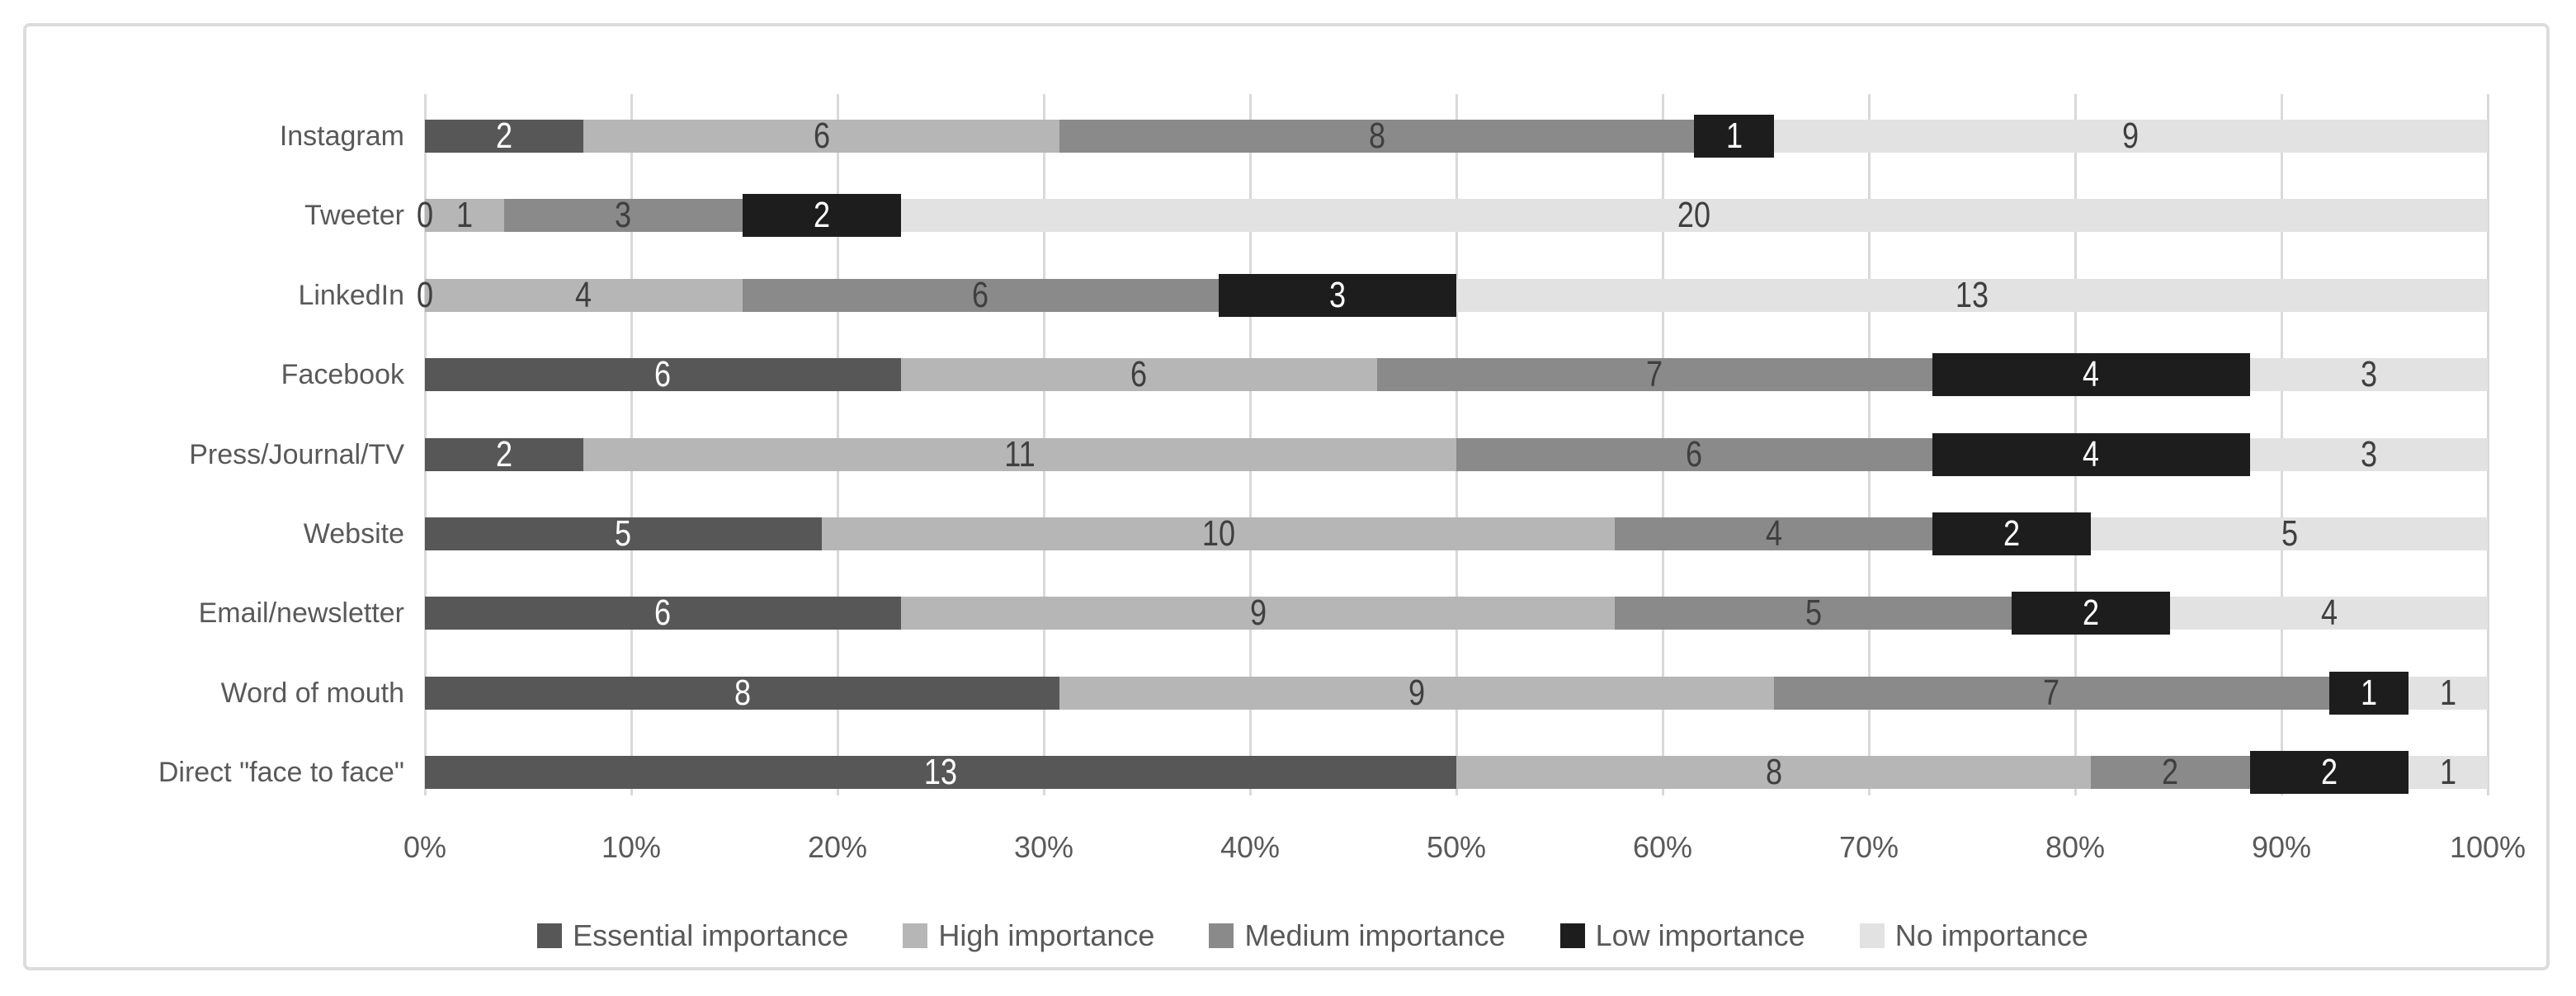 This screenshot has height=996, width=2576. I want to click on category-label: Email/newsletter, so click(301, 613).